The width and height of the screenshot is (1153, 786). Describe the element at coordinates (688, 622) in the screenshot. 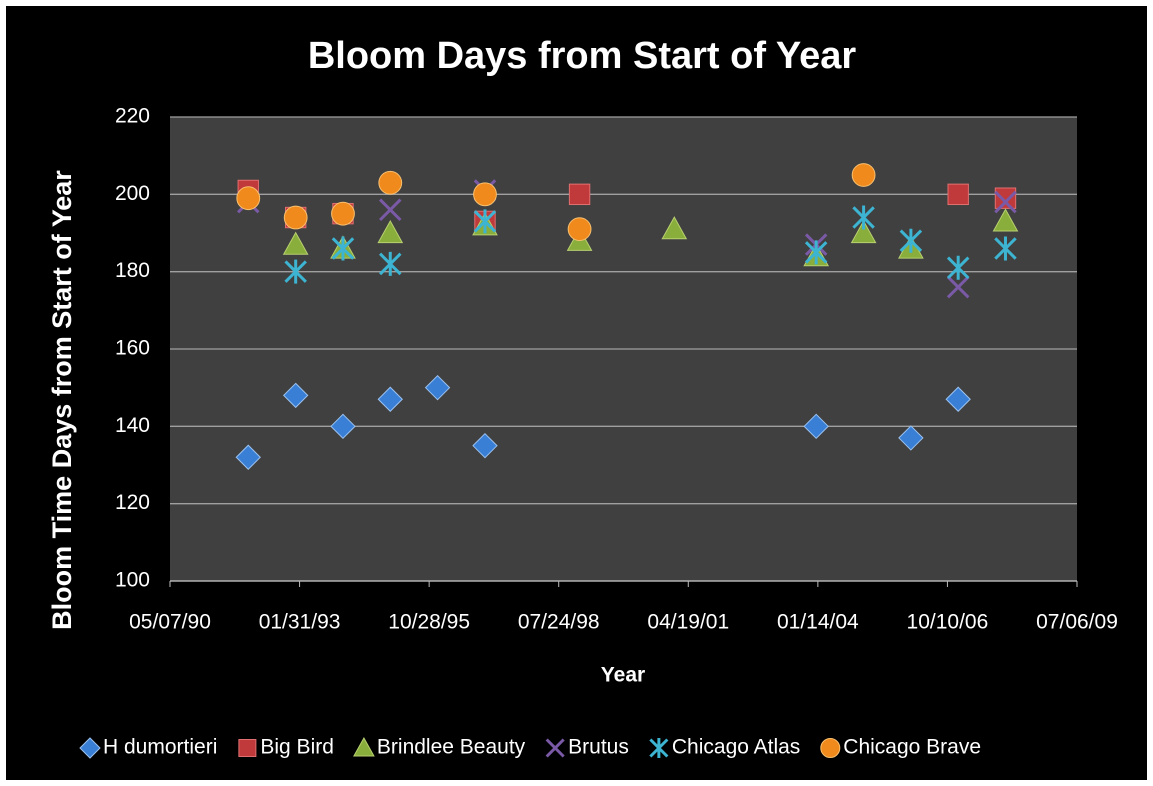

I see `x-tick-label: 04/19/01` at that location.